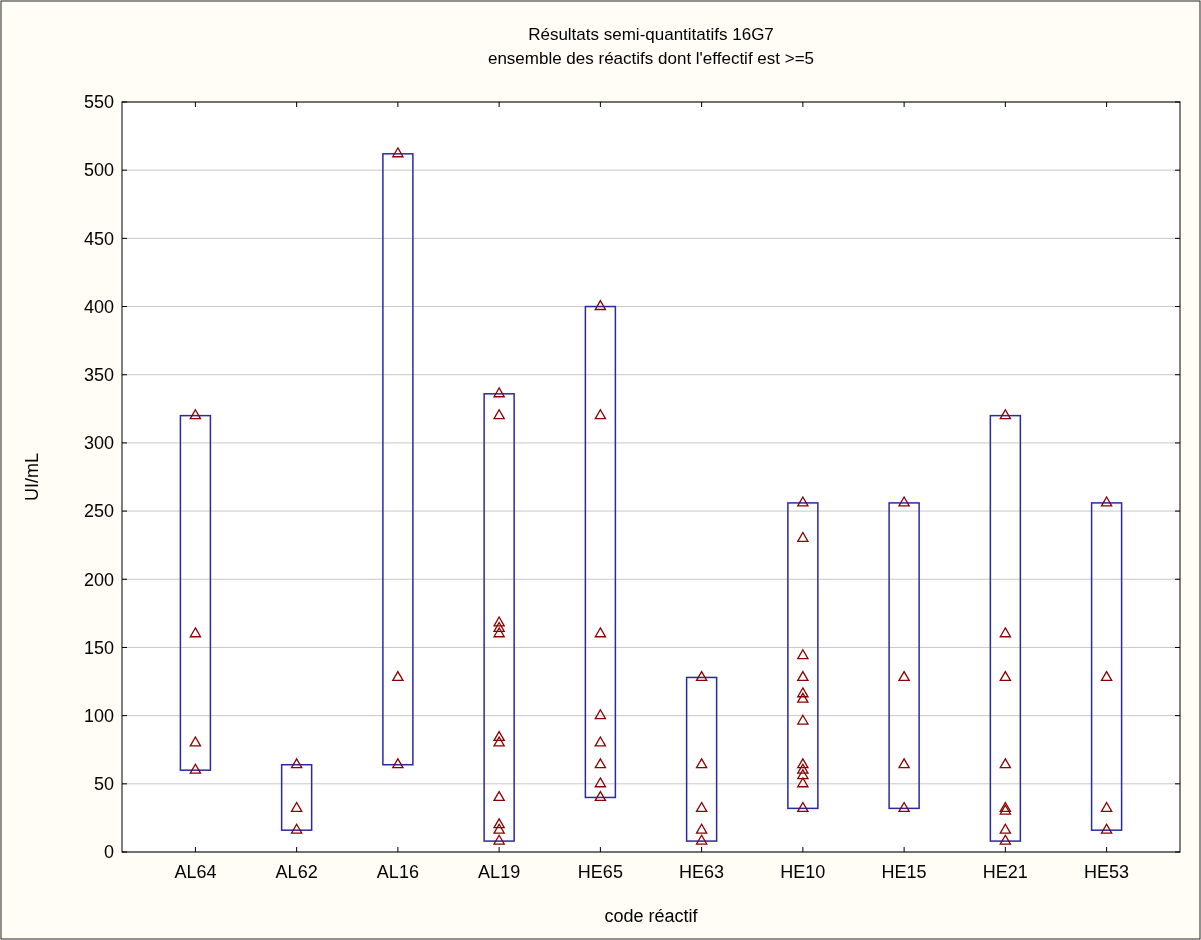  What do you see at coordinates (98, 238) in the screenshot?
I see `y-tick-label: 450` at bounding box center [98, 238].